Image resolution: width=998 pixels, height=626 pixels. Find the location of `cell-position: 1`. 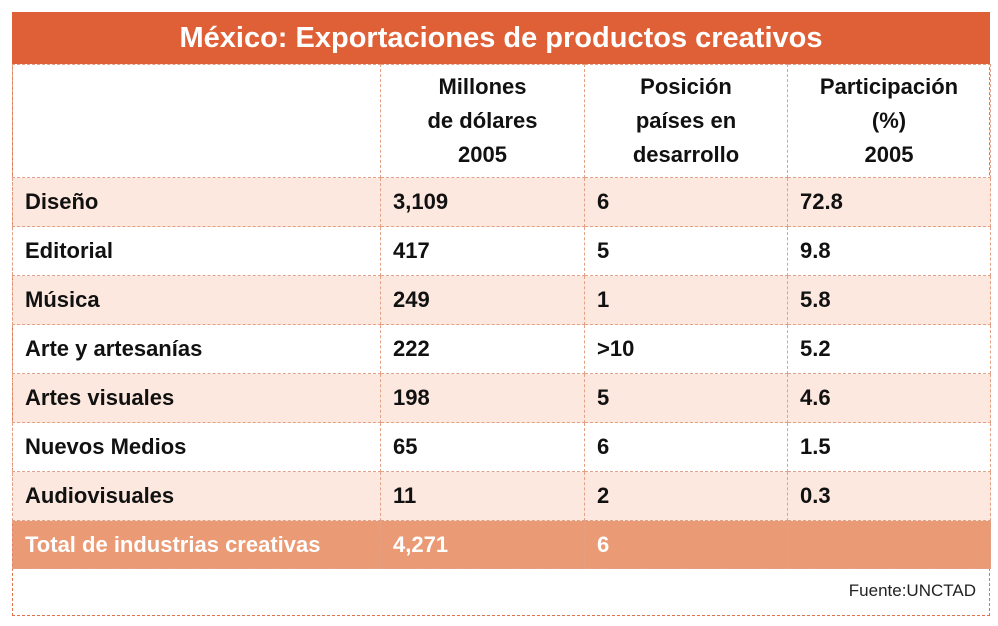

cell-position: 1 is located at coordinates (686, 300).